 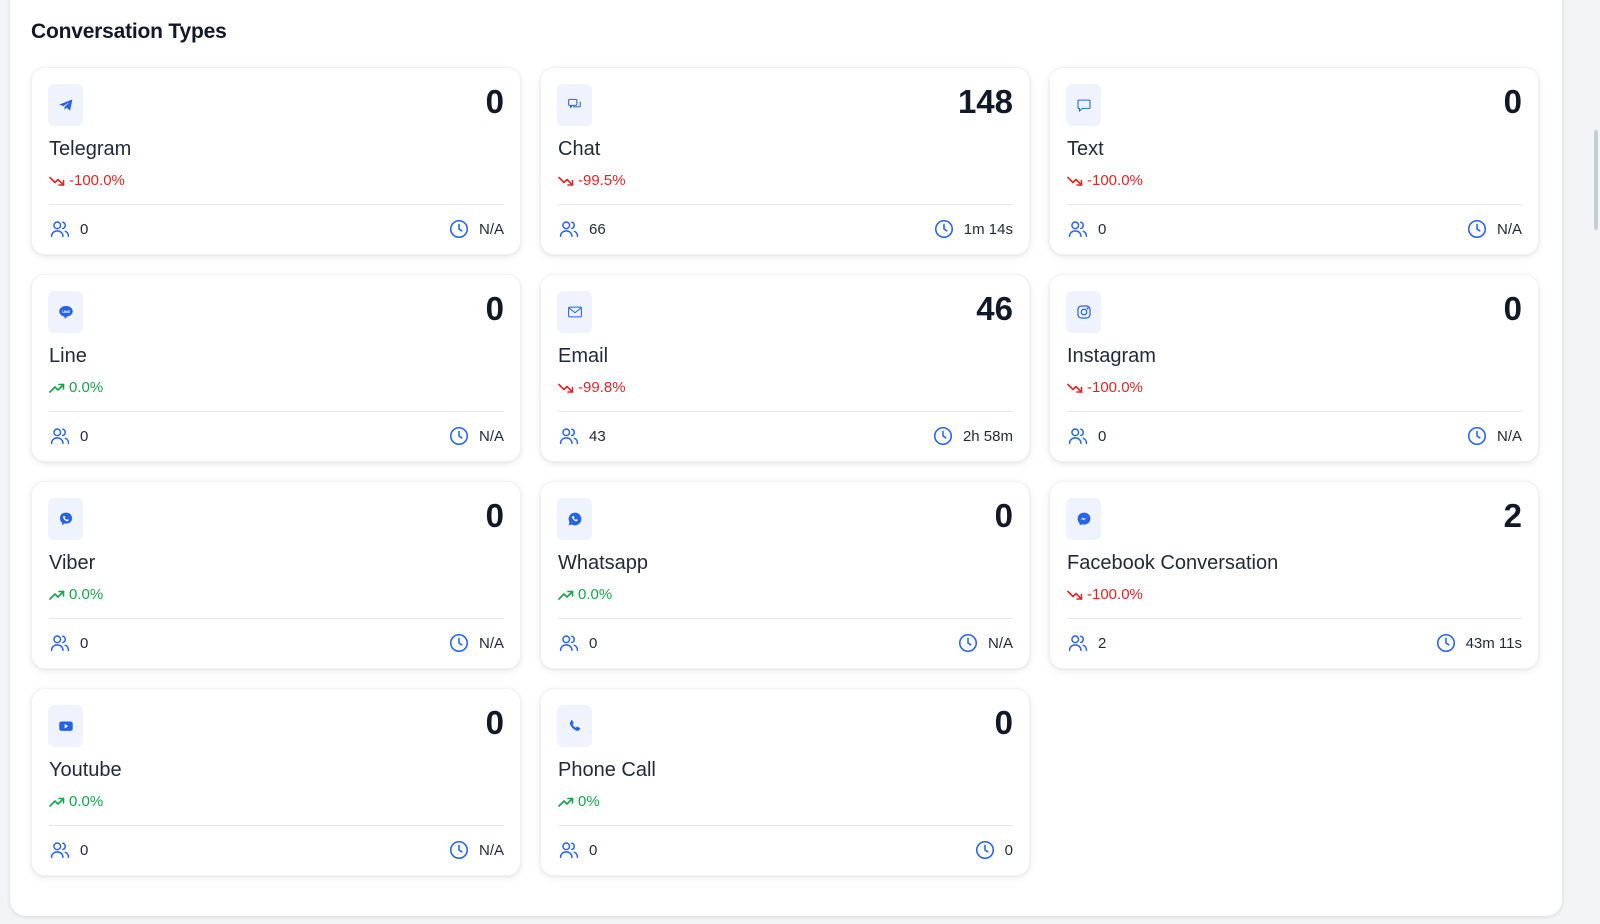 I want to click on users-count: 66, so click(x=597, y=229).